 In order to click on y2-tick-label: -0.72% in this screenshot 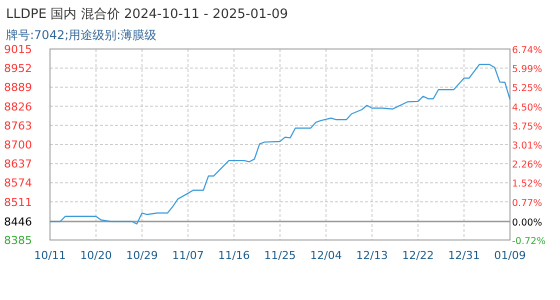, I will do `click(529, 241)`.